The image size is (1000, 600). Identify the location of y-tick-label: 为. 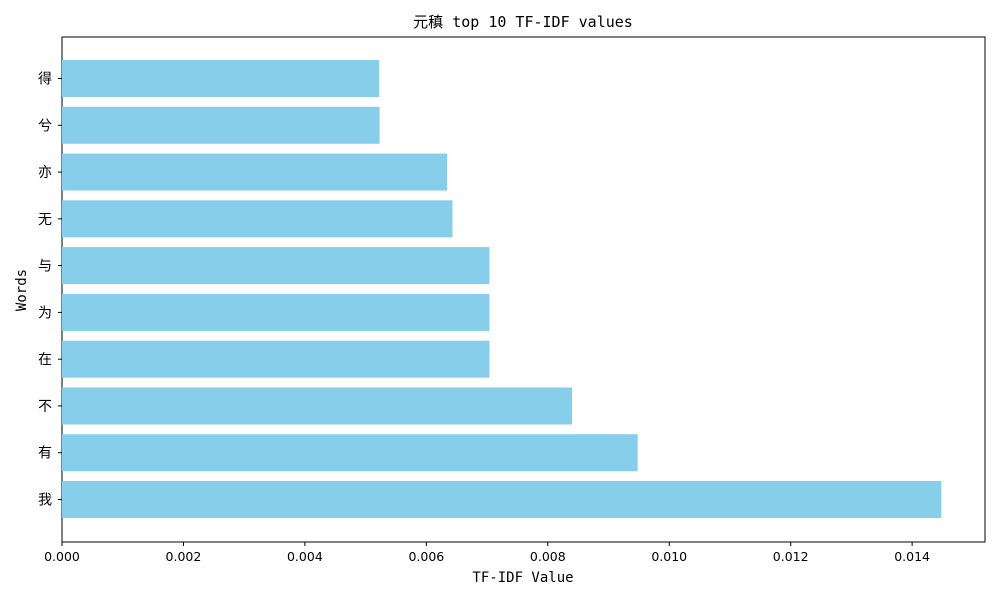
(45, 313).